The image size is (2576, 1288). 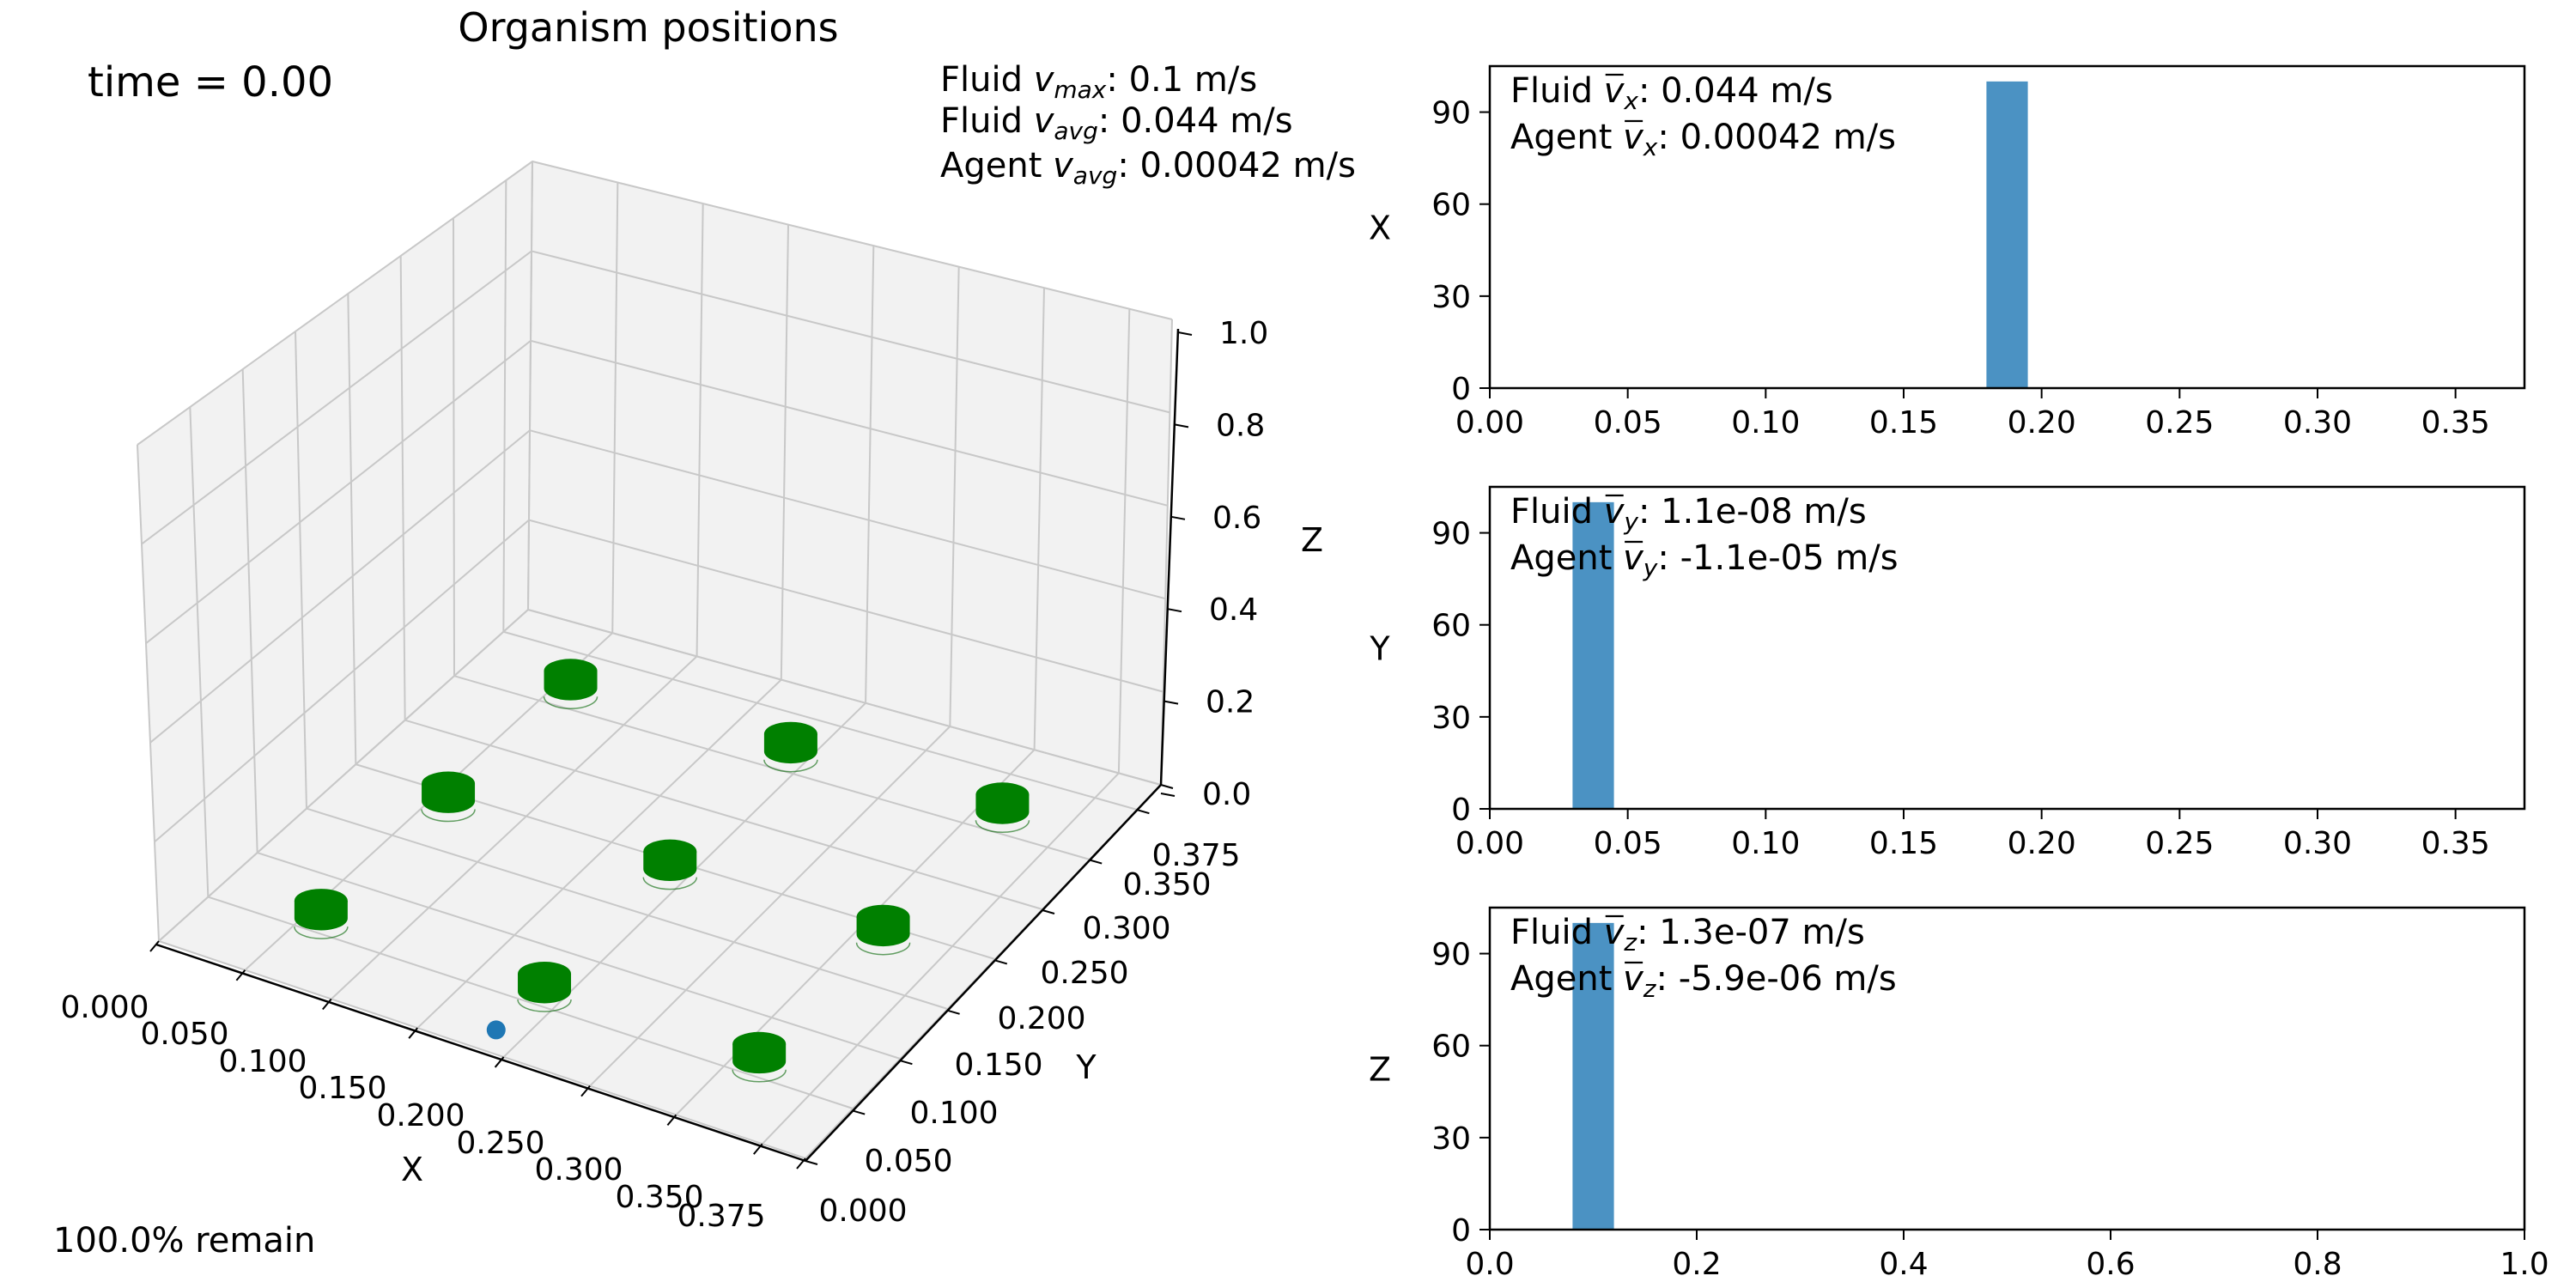 I want to click on z-tick-label: 0.4, so click(x=1233, y=610).